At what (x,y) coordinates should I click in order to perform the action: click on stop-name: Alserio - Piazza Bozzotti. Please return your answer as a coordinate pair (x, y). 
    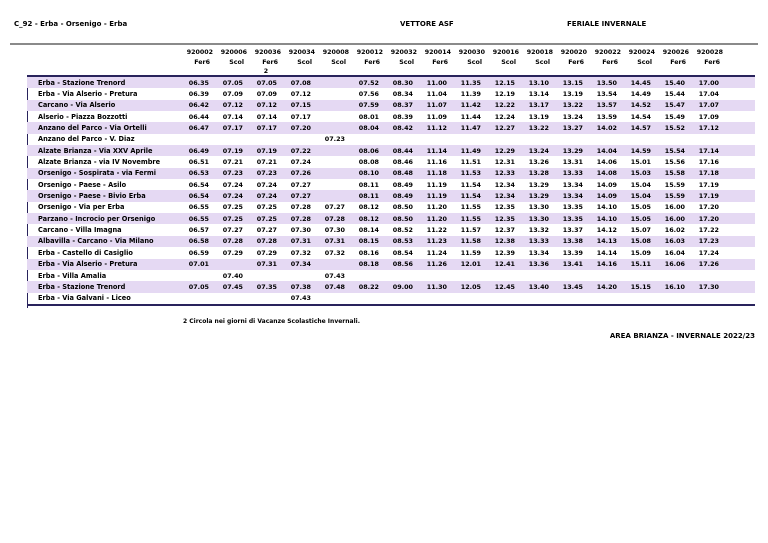
    Looking at the image, I should click on (83, 116).